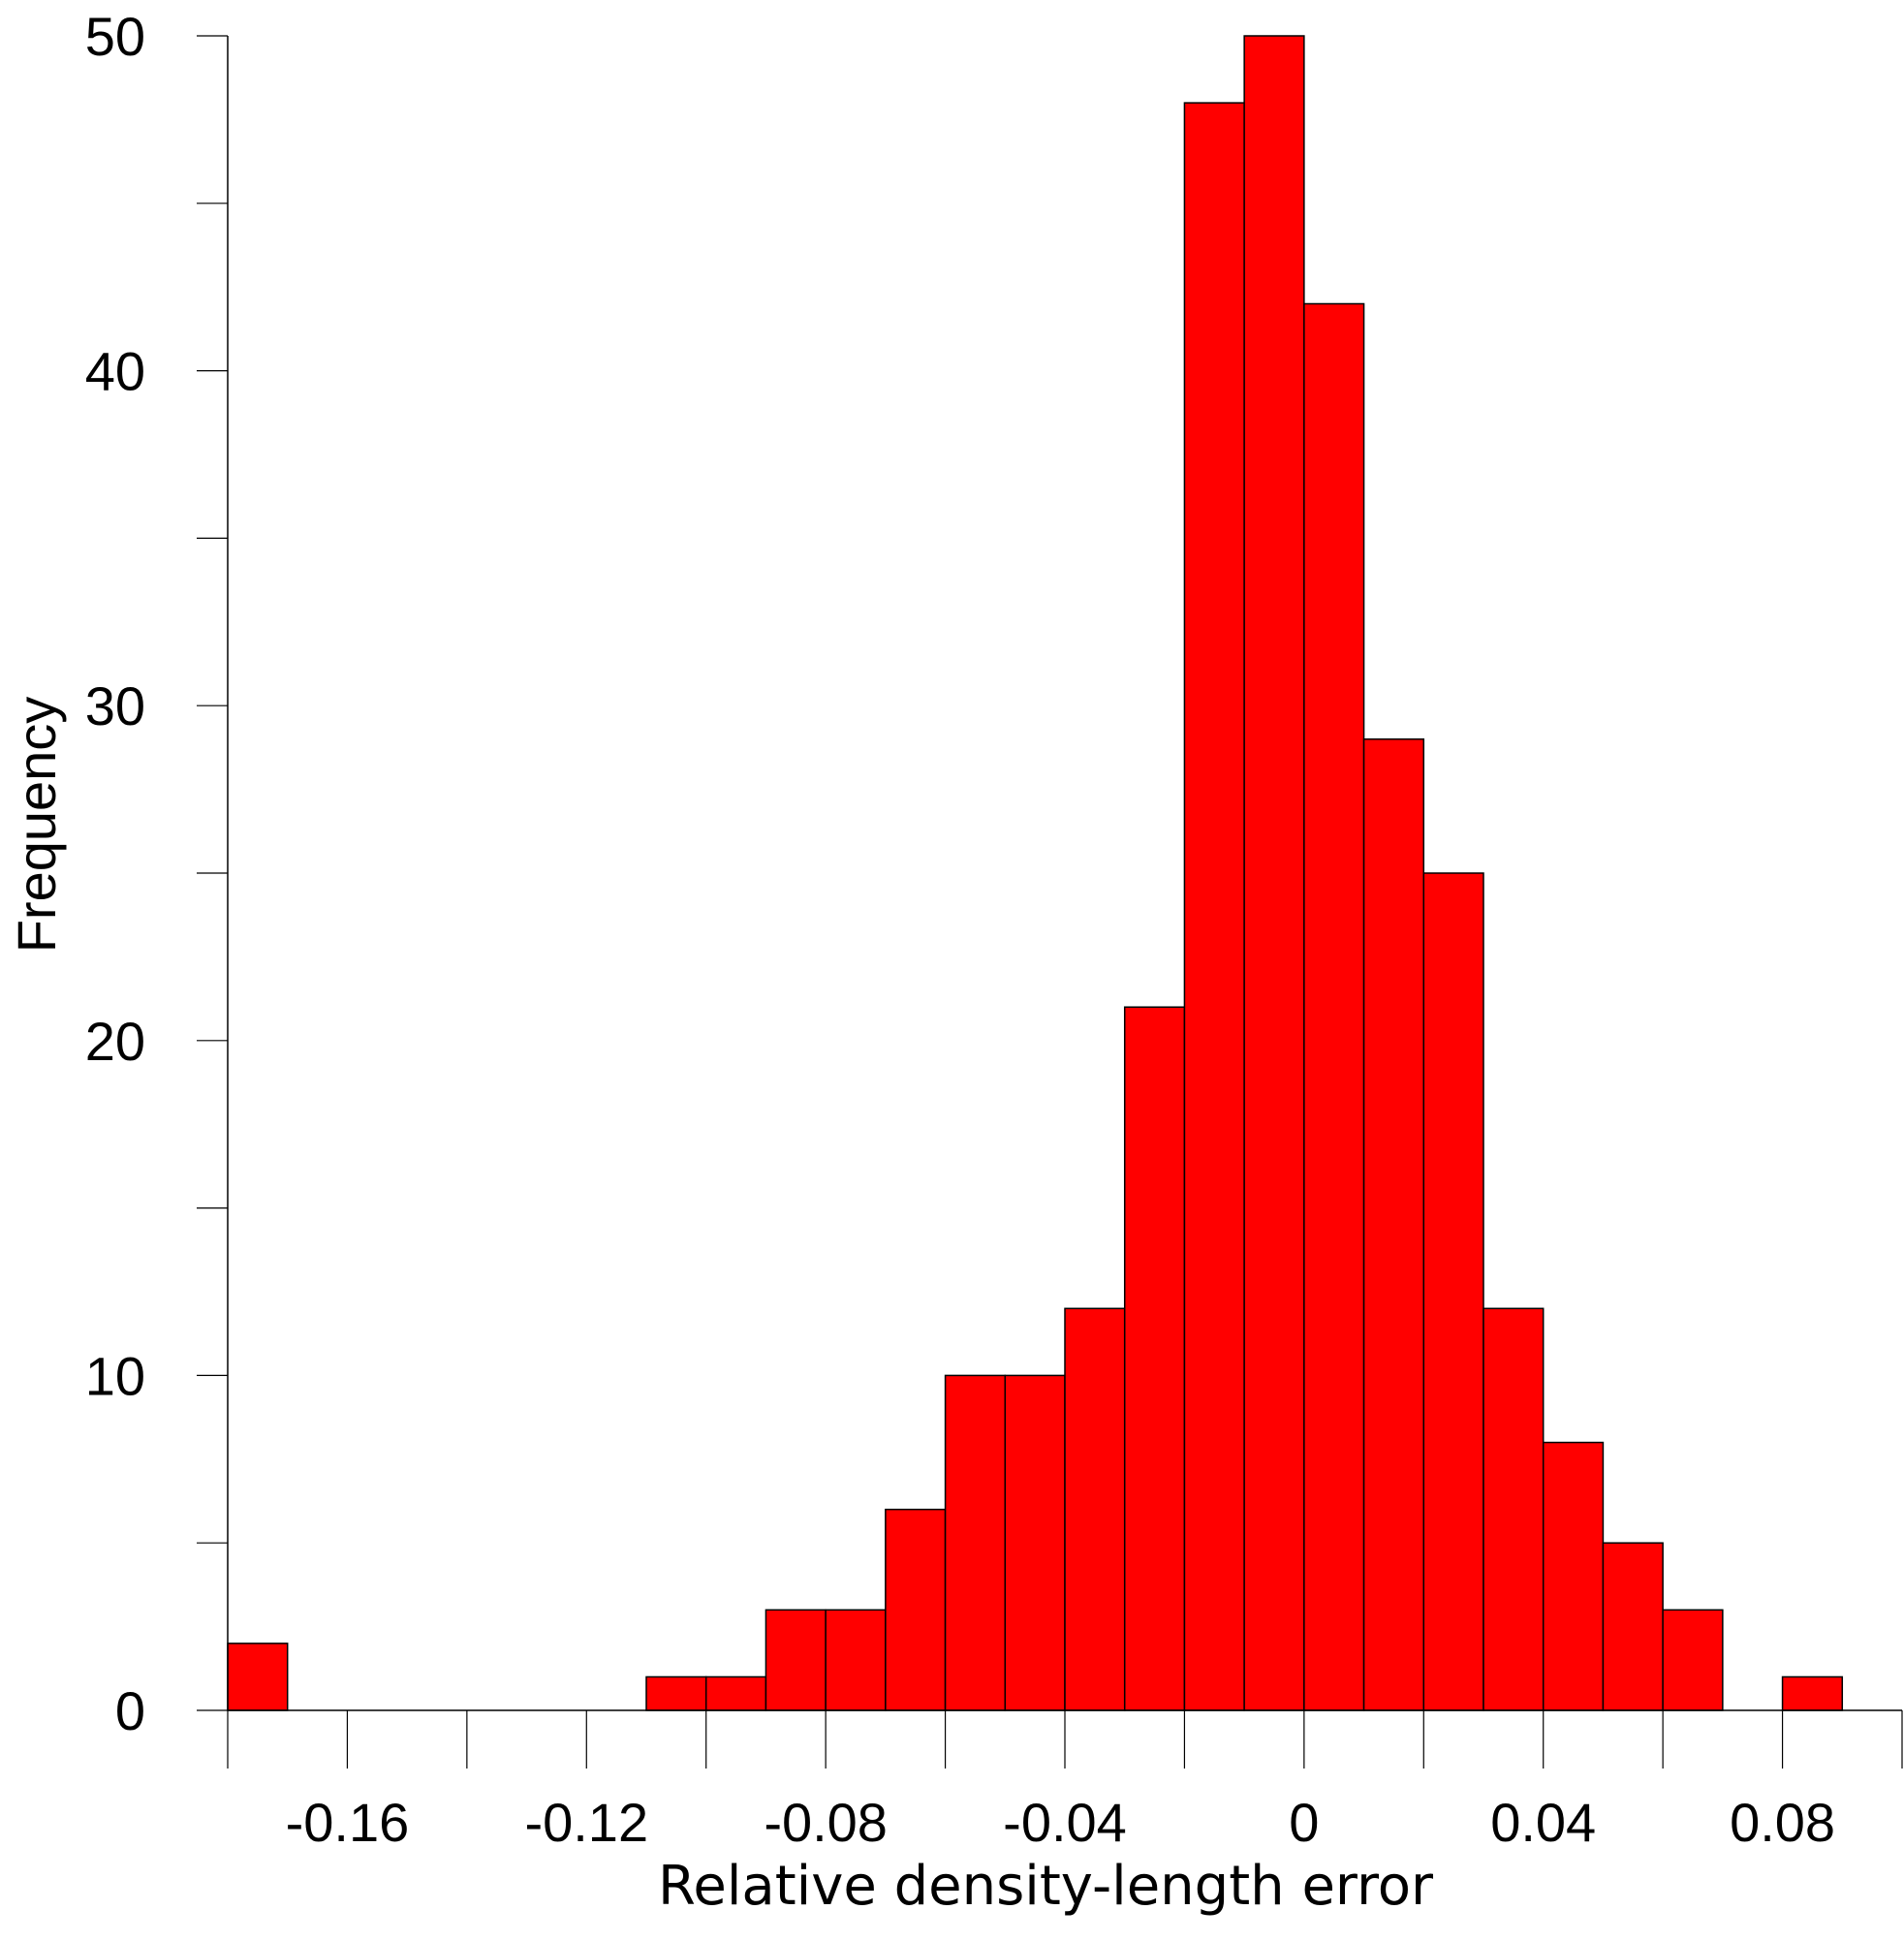 The height and width of the screenshot is (1941, 1904). Describe the element at coordinates (1065, 1822) in the screenshot. I see `x-tick-label: -0.04` at that location.